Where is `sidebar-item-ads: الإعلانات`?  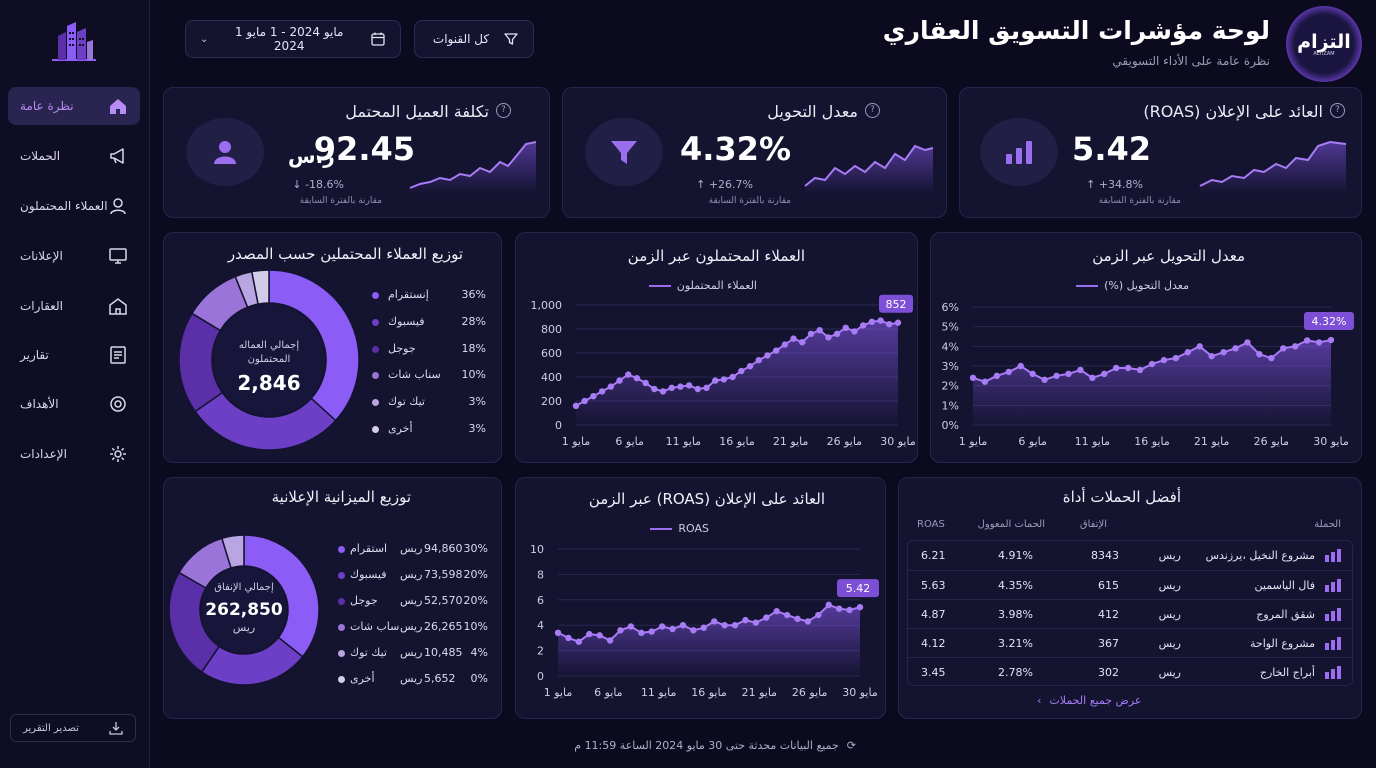 sidebar-item-ads: الإعلانات is located at coordinates (74, 256).